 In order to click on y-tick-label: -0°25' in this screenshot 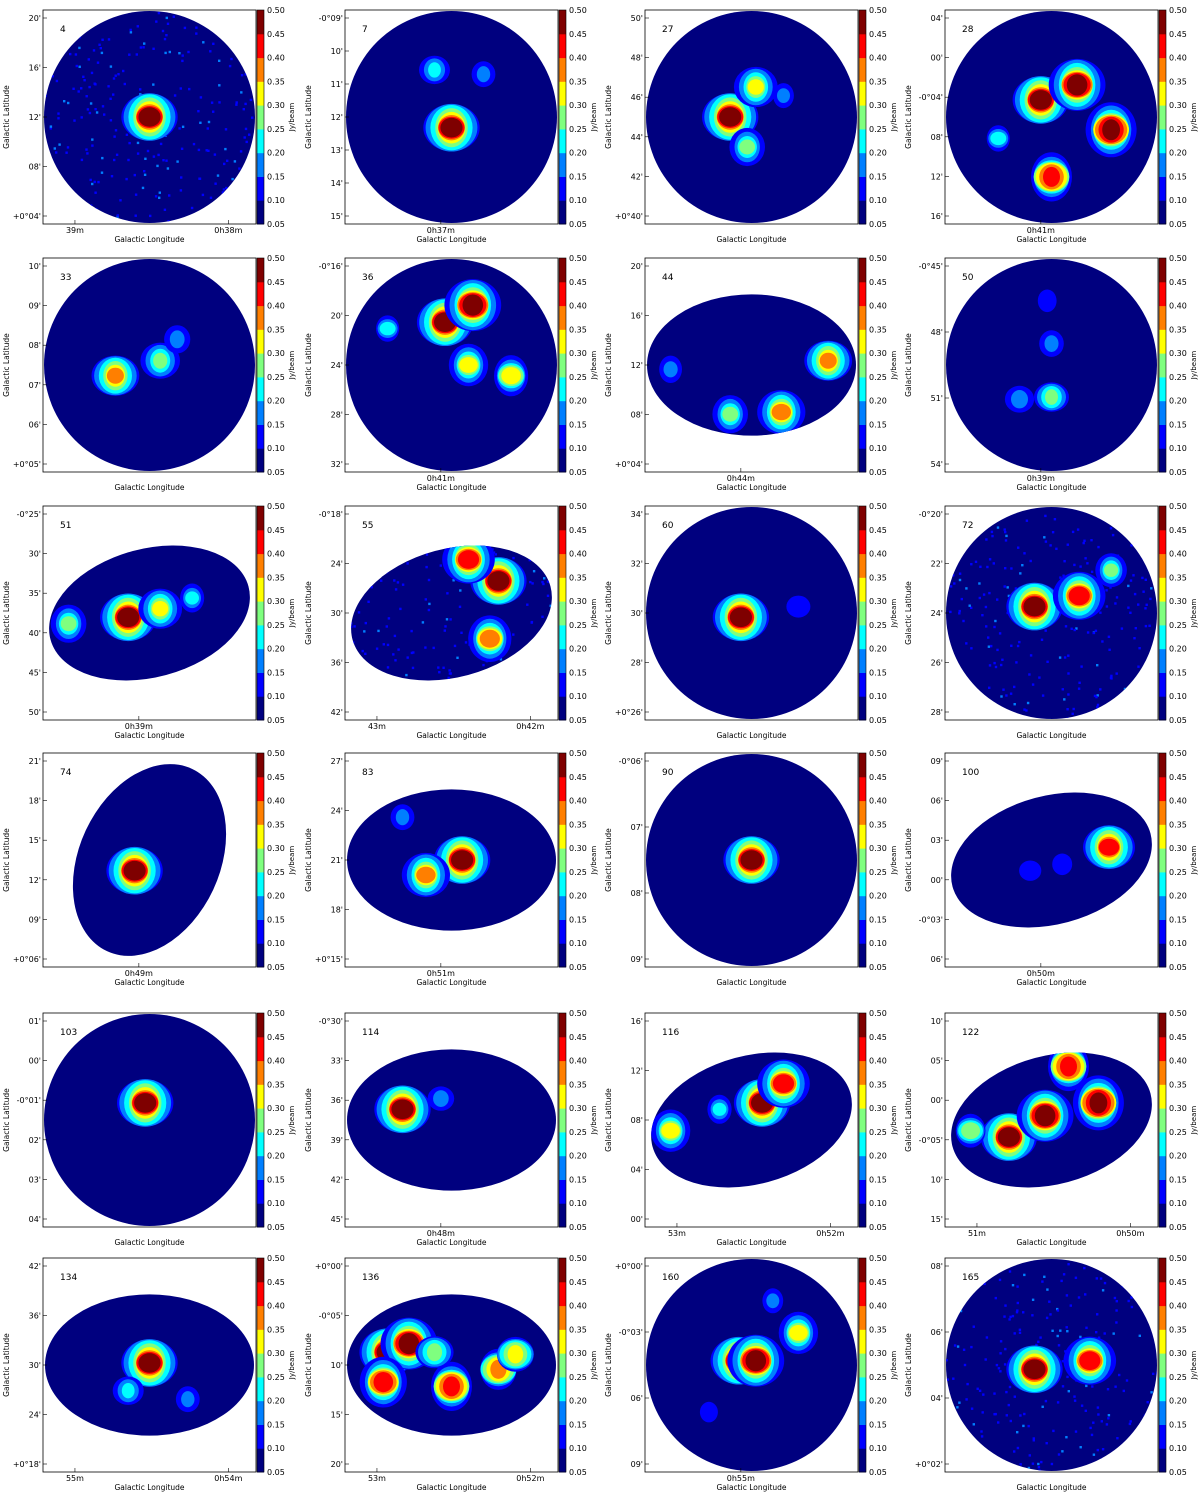, I will do `click(29, 514)`.